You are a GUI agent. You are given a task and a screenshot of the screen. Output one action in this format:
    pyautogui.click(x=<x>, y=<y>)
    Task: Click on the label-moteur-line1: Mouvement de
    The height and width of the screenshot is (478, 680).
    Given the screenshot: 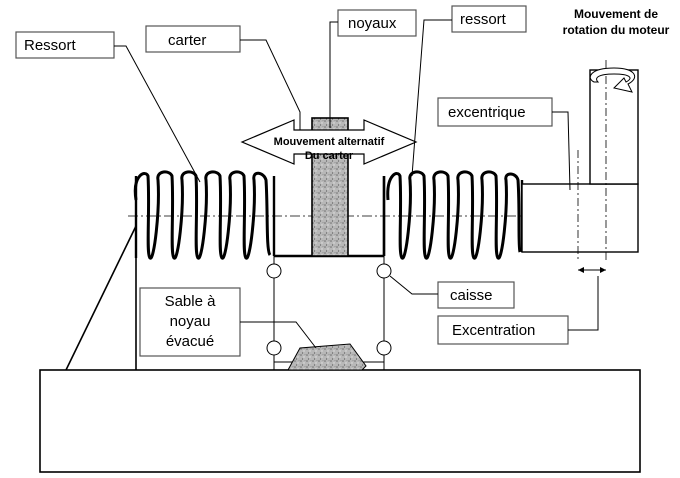 What is the action you would take?
    pyautogui.click(x=616, y=14)
    